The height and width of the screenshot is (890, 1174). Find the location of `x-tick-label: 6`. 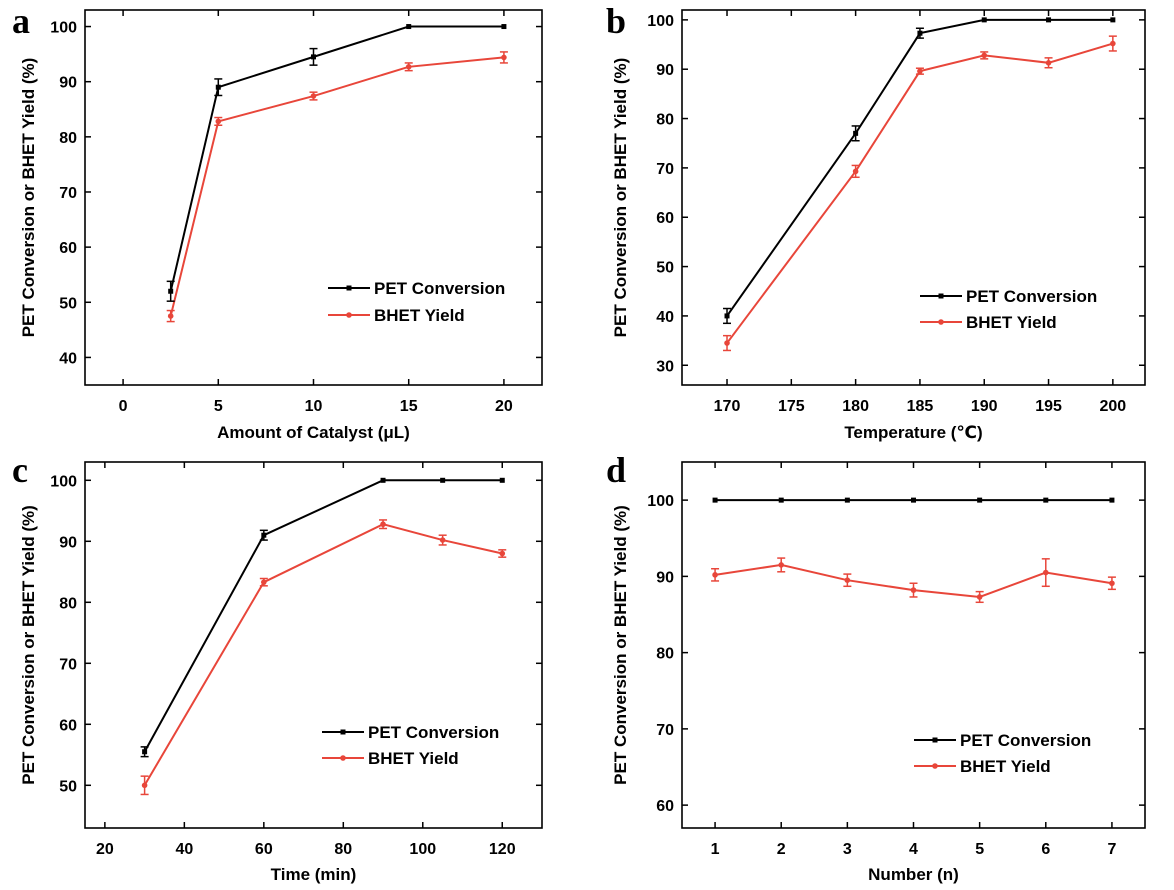

x-tick-label: 6 is located at coordinates (1045, 849).